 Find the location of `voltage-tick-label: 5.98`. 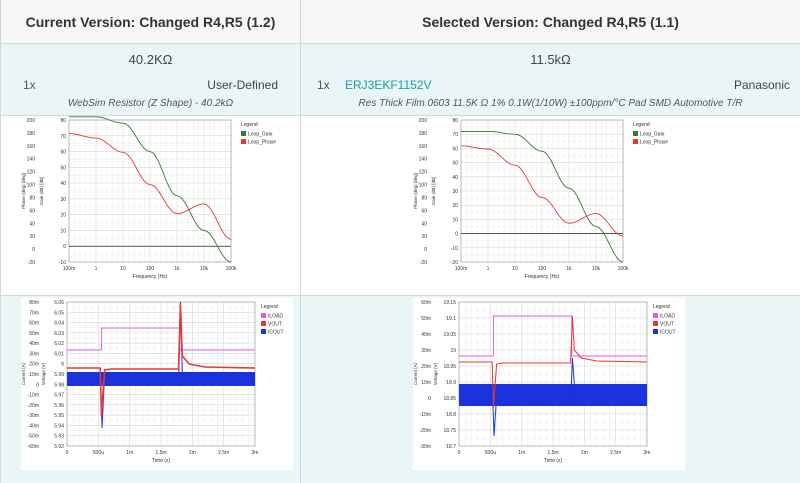

voltage-tick-label: 5.98 is located at coordinates (59, 385).